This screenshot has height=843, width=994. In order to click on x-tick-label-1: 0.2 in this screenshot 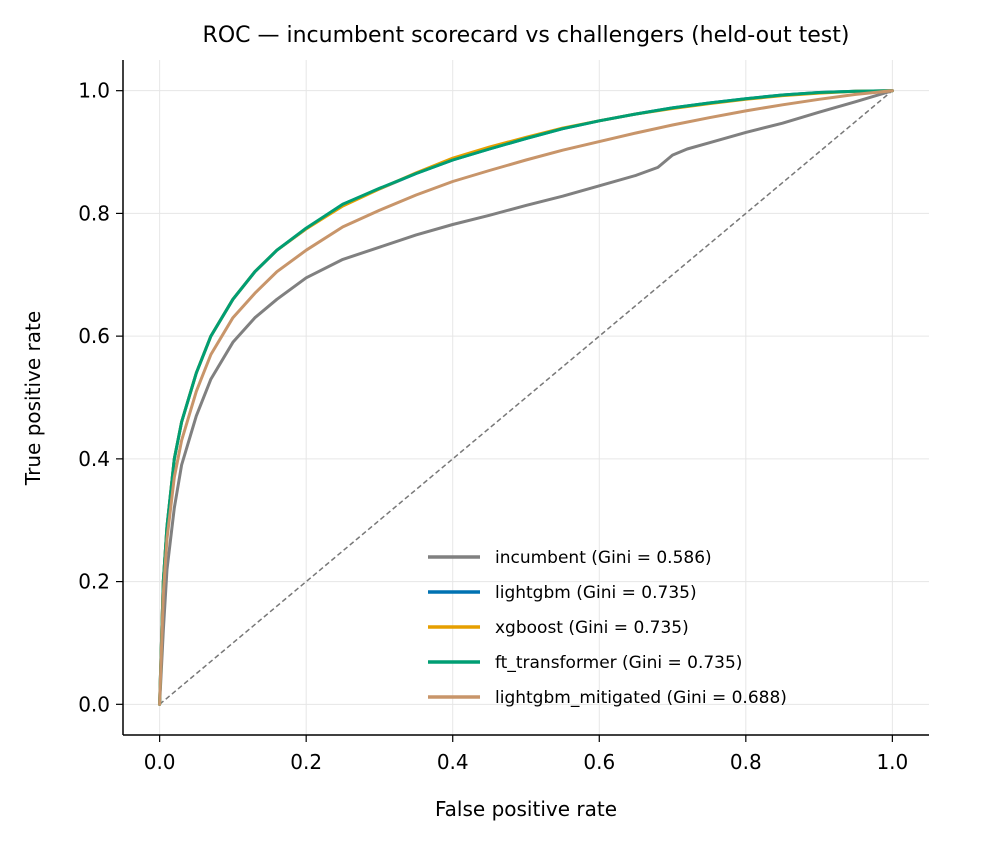, I will do `click(306, 762)`.